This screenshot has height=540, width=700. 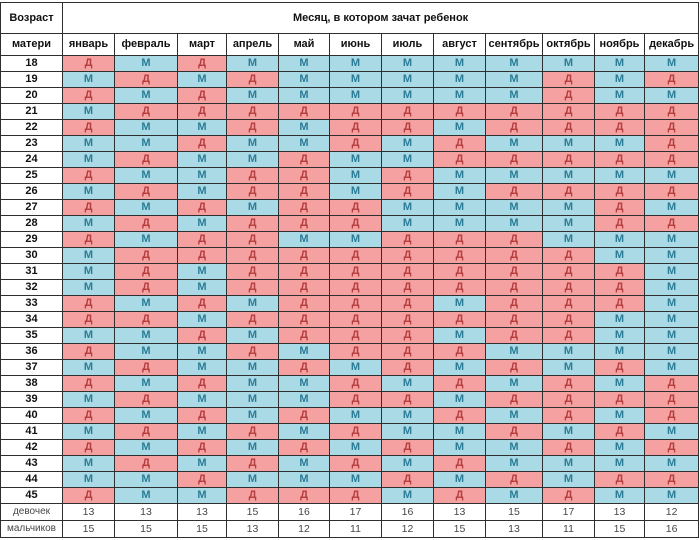 I want to click on age-header-line1: Возраст, so click(x=31, y=18).